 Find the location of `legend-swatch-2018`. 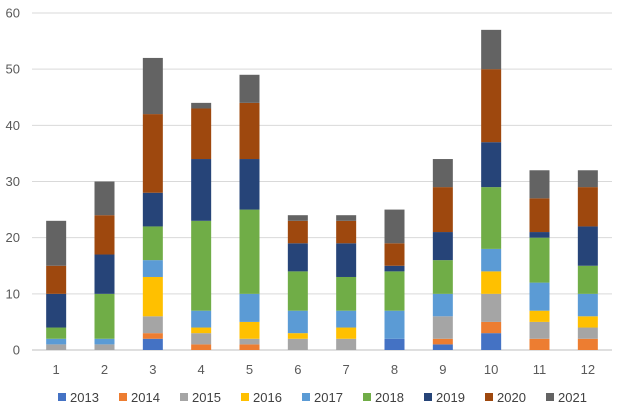

legend-swatch-2018 is located at coordinates (367, 397).